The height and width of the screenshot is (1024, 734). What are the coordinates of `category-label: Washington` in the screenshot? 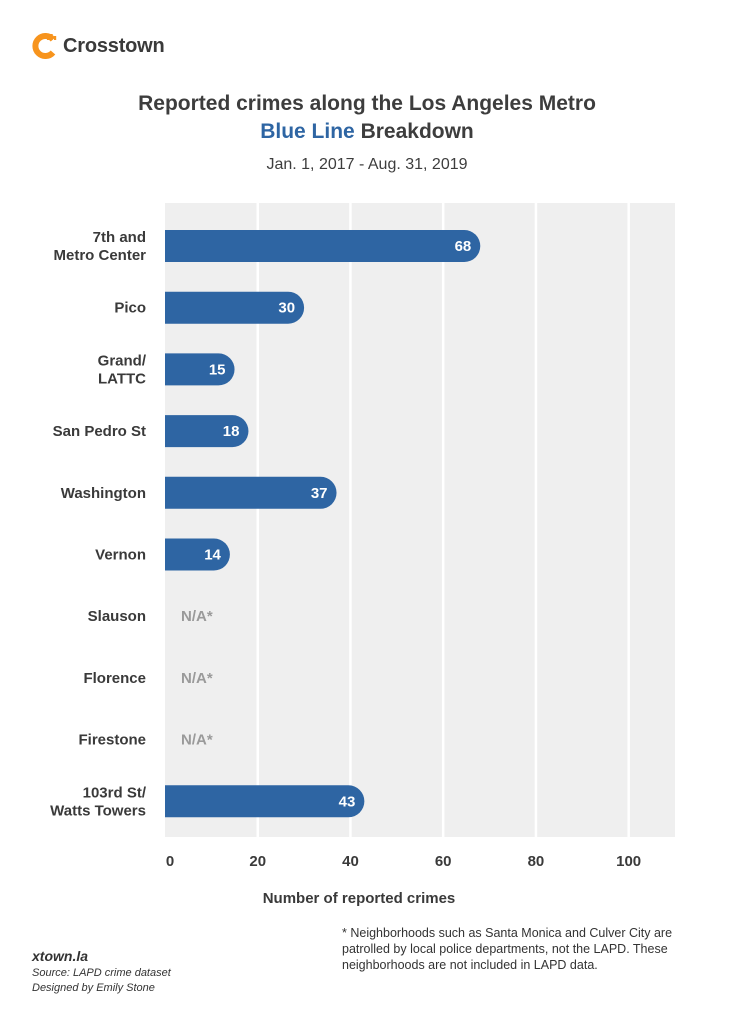 It's located at (103, 493).